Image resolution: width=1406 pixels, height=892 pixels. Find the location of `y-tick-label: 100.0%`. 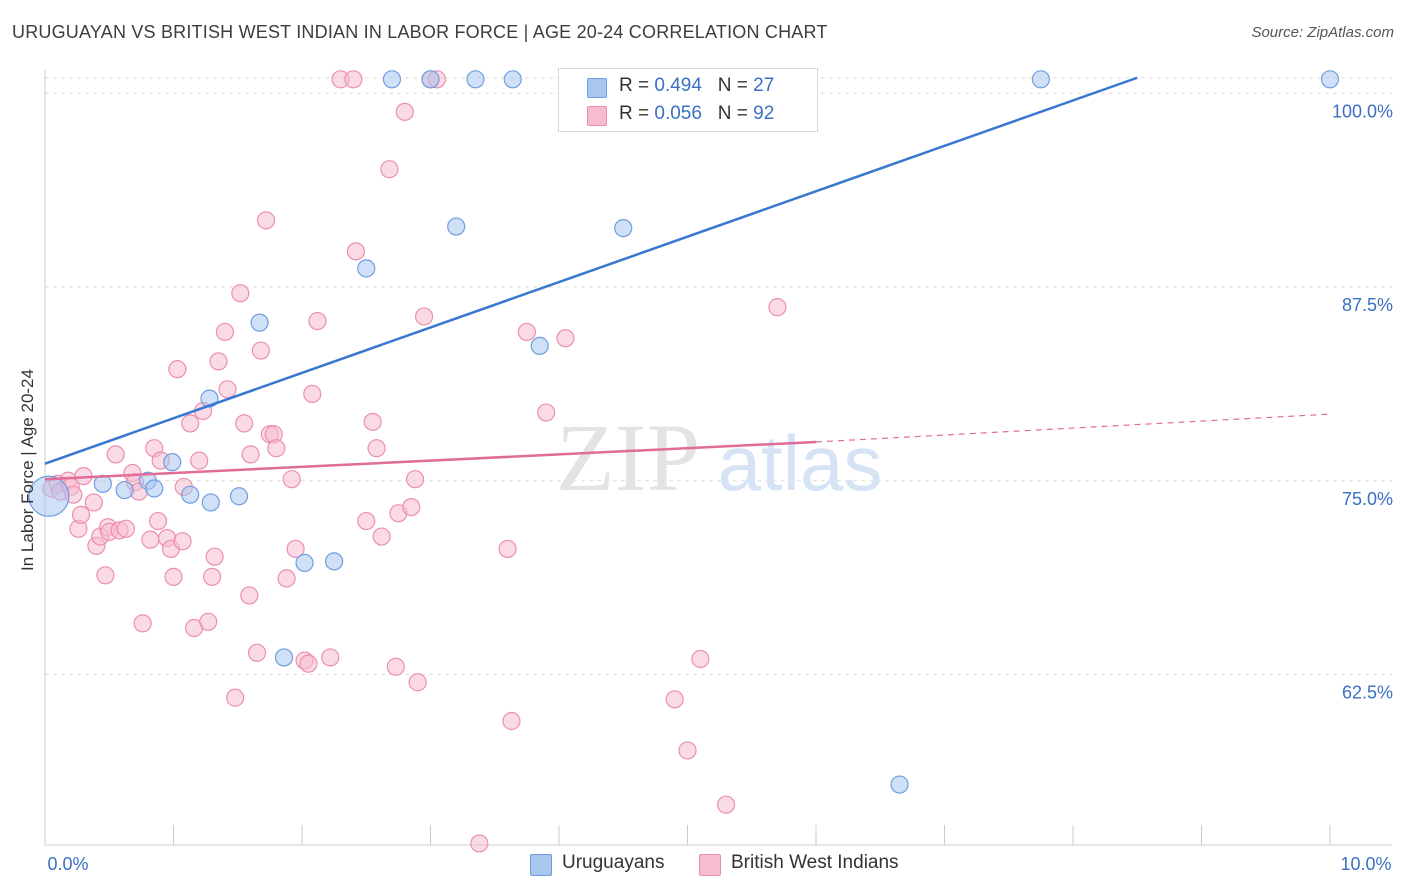

y-tick-label: 100.0% is located at coordinates (1362, 111).